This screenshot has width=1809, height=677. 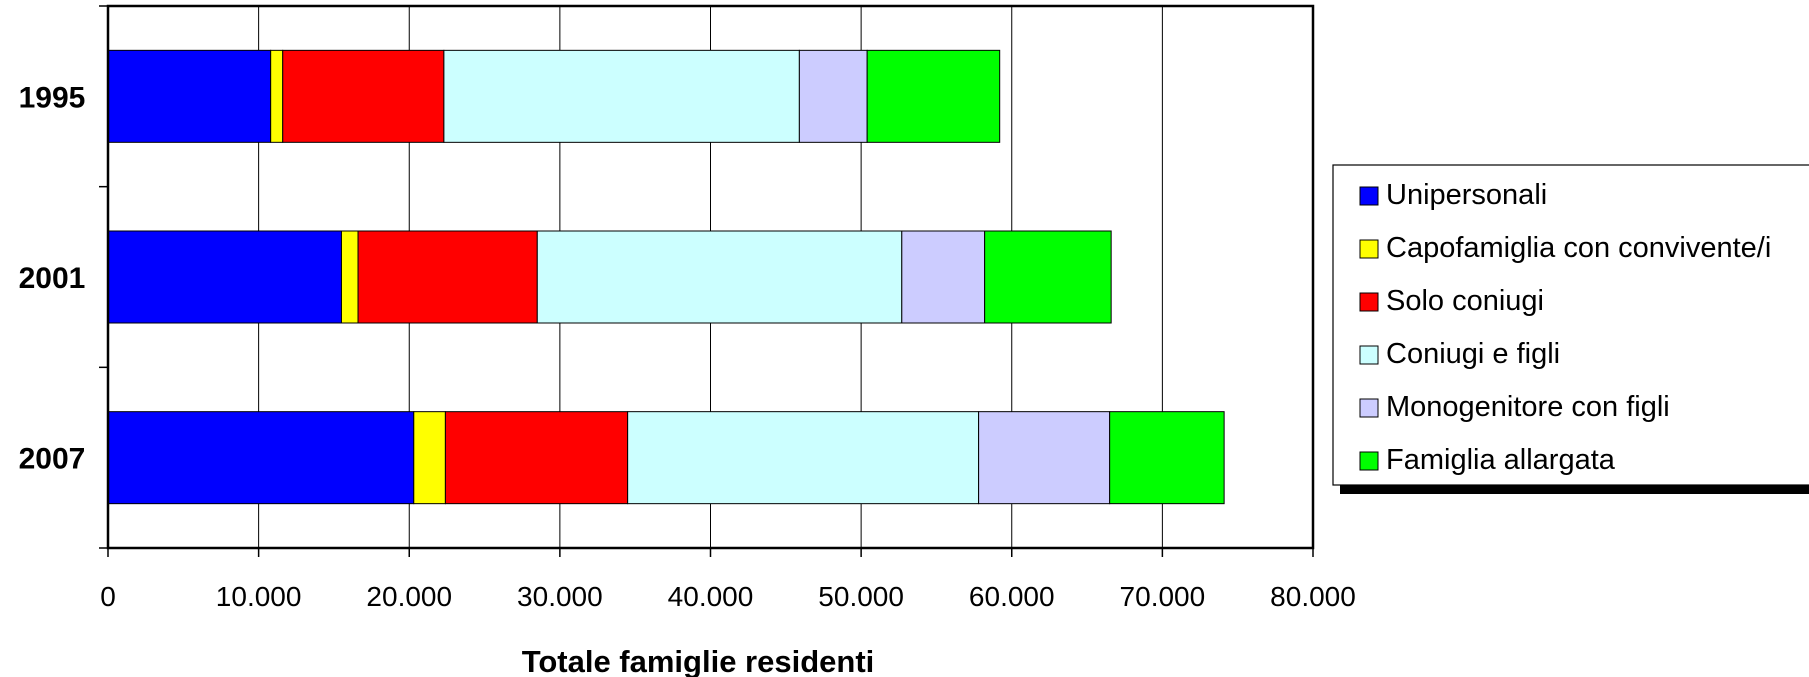 What do you see at coordinates (698, 660) in the screenshot?
I see `x-axis-title: Totale famiglie residenti` at bounding box center [698, 660].